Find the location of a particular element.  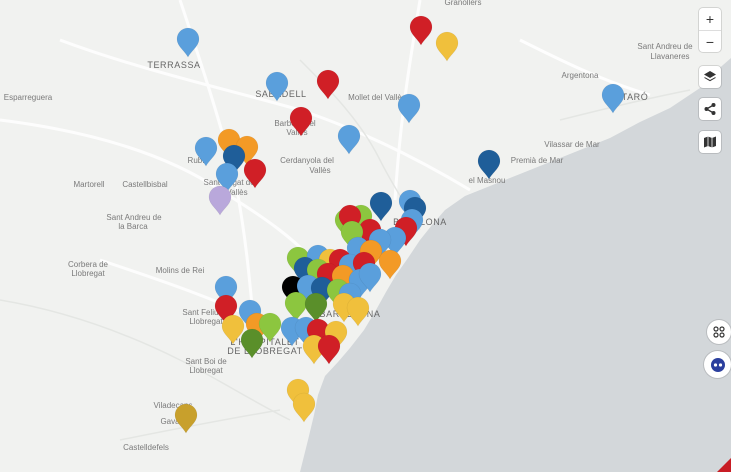

grid-icon is located at coordinates (719, 332).